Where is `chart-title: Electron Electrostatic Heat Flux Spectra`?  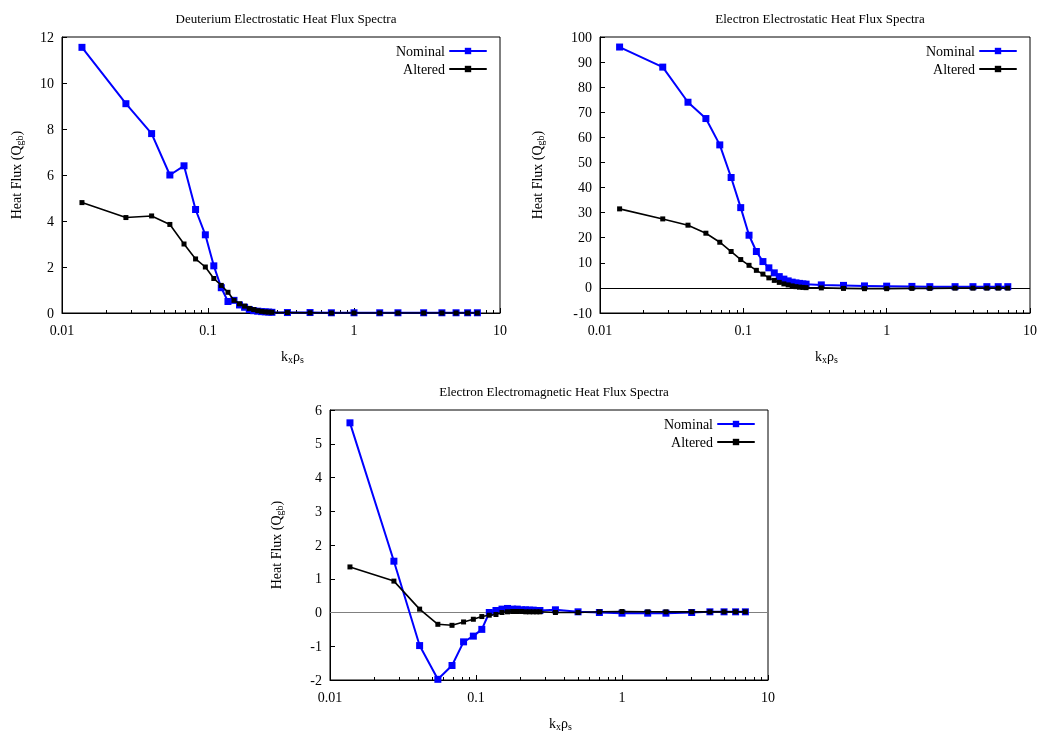
chart-title: Electron Electrostatic Heat Flux Spectra is located at coordinates (820, 18).